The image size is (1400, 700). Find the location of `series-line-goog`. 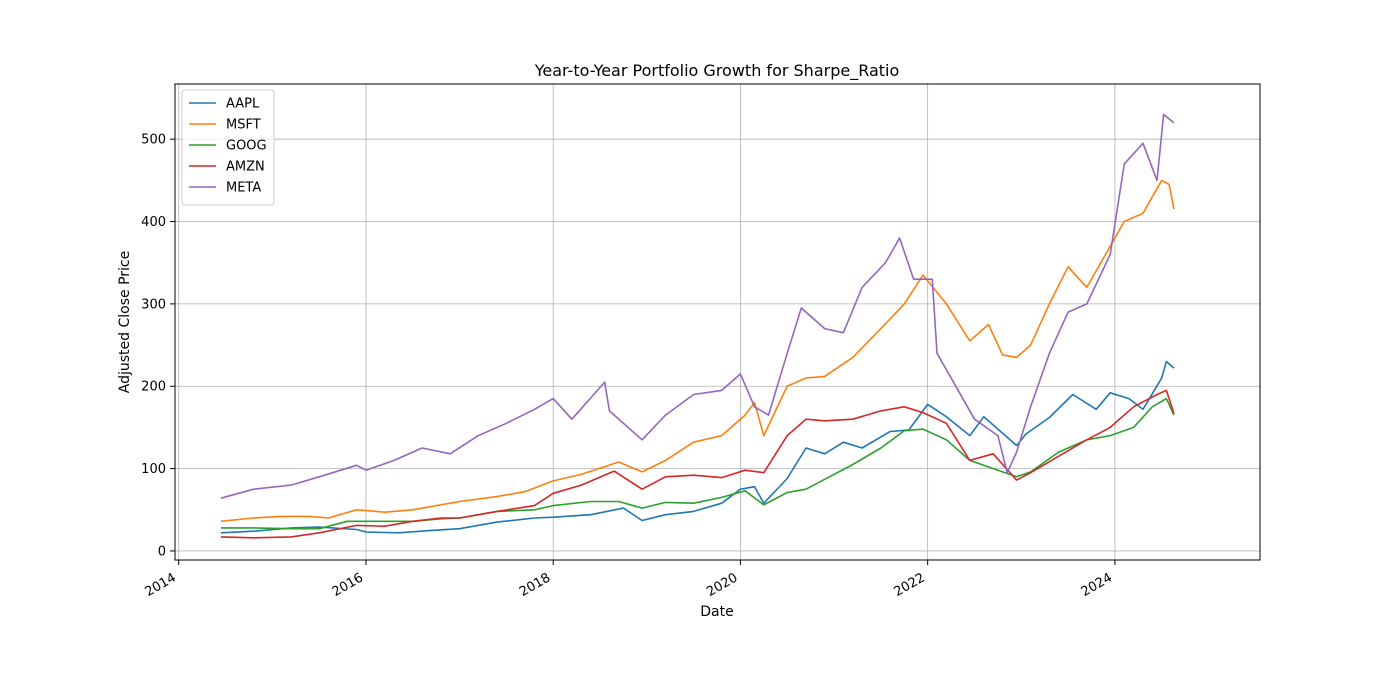

series-line-goog is located at coordinates (697, 463).